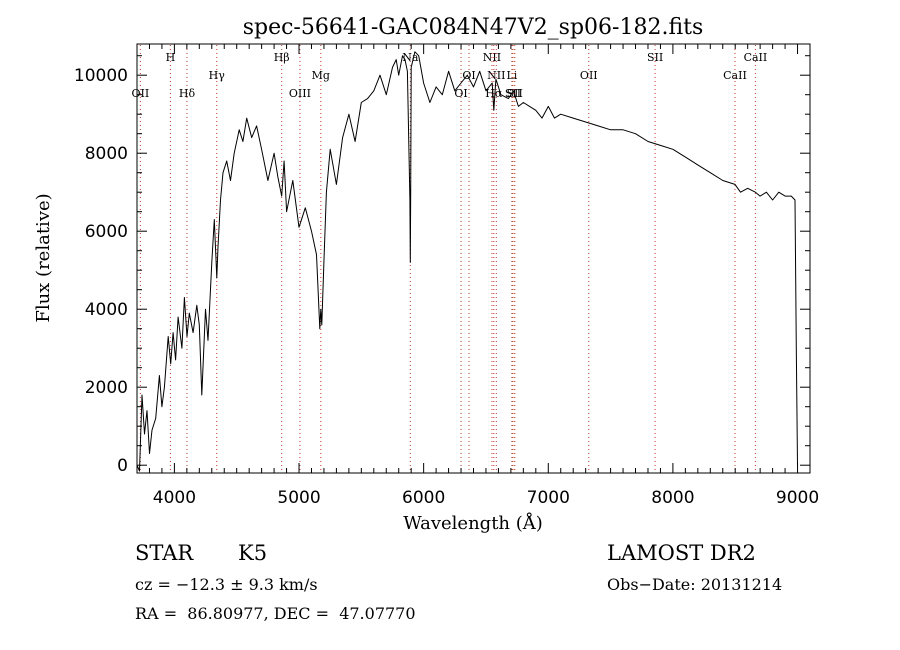 The height and width of the screenshot is (650, 900). What do you see at coordinates (797, 498) in the screenshot?
I see `x-tick-label: 9000` at bounding box center [797, 498].